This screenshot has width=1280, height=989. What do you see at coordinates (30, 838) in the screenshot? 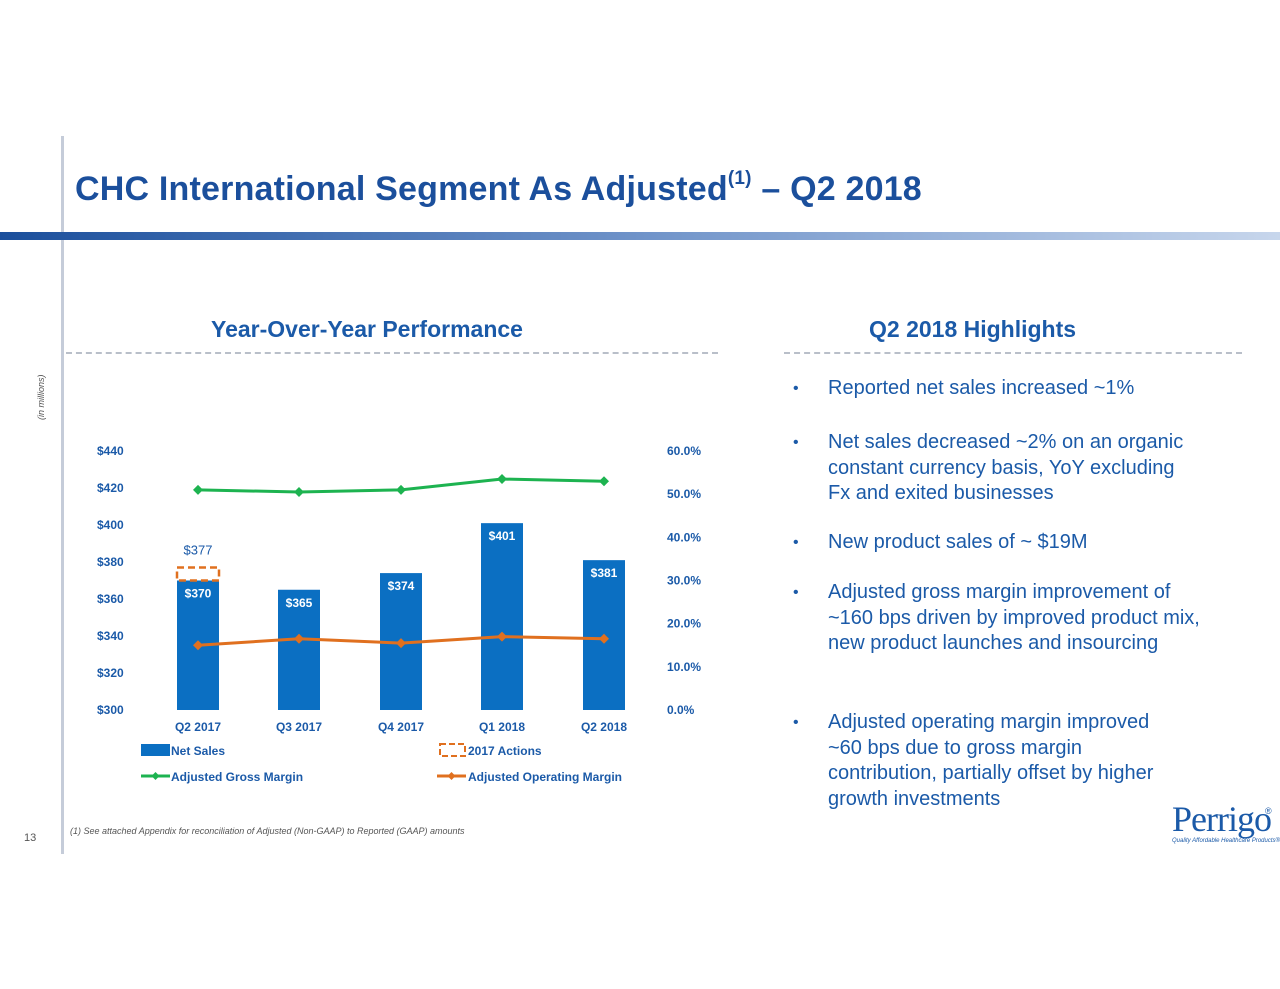
I see `page-number: 13` at bounding box center [30, 838].